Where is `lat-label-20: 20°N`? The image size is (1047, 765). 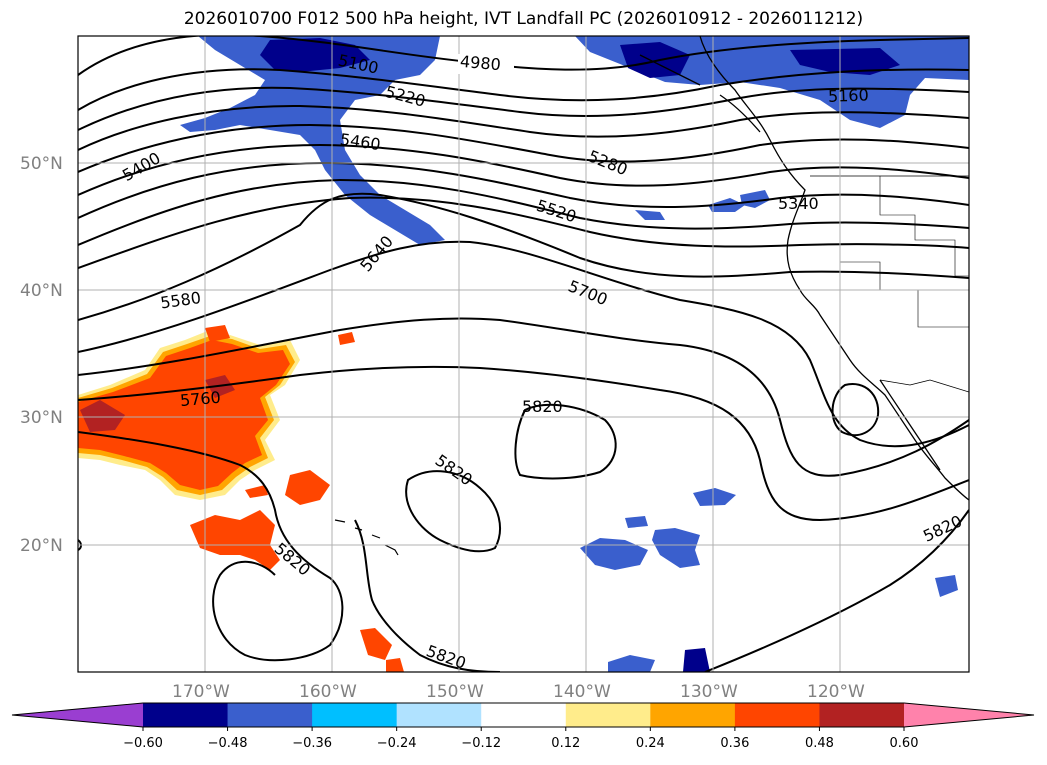
lat-label-20: 20°N is located at coordinates (41, 546).